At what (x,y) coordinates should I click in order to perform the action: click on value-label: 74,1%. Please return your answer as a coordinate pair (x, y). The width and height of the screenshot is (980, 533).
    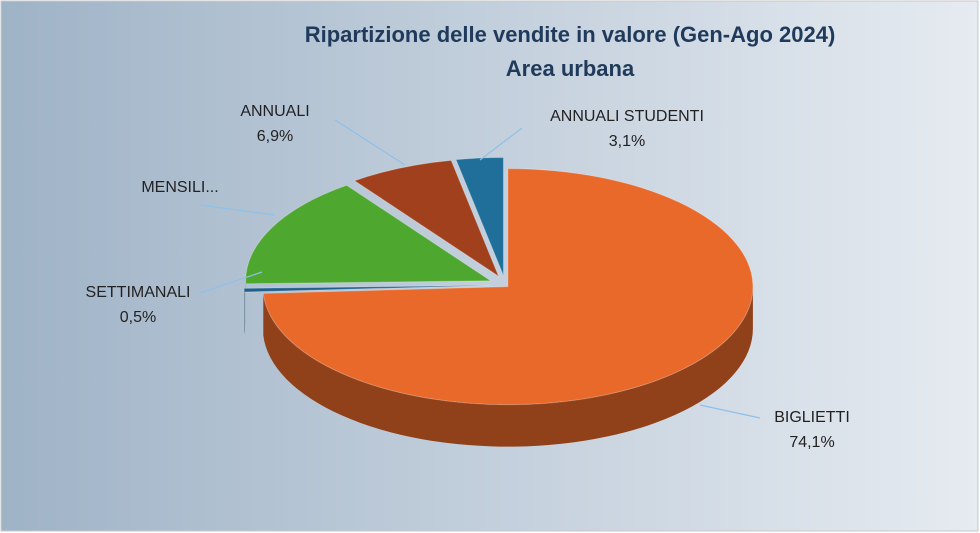
    Looking at the image, I should click on (811, 442).